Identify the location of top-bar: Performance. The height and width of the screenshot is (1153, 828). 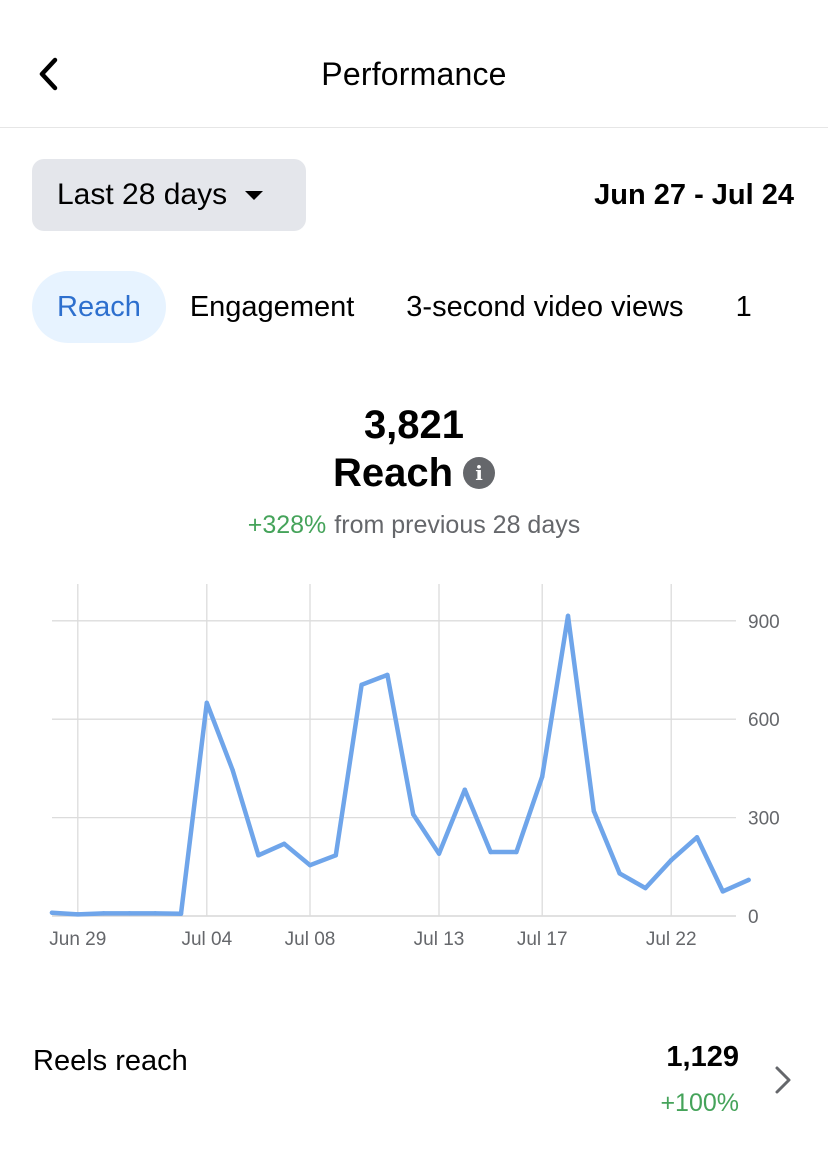
(414, 64).